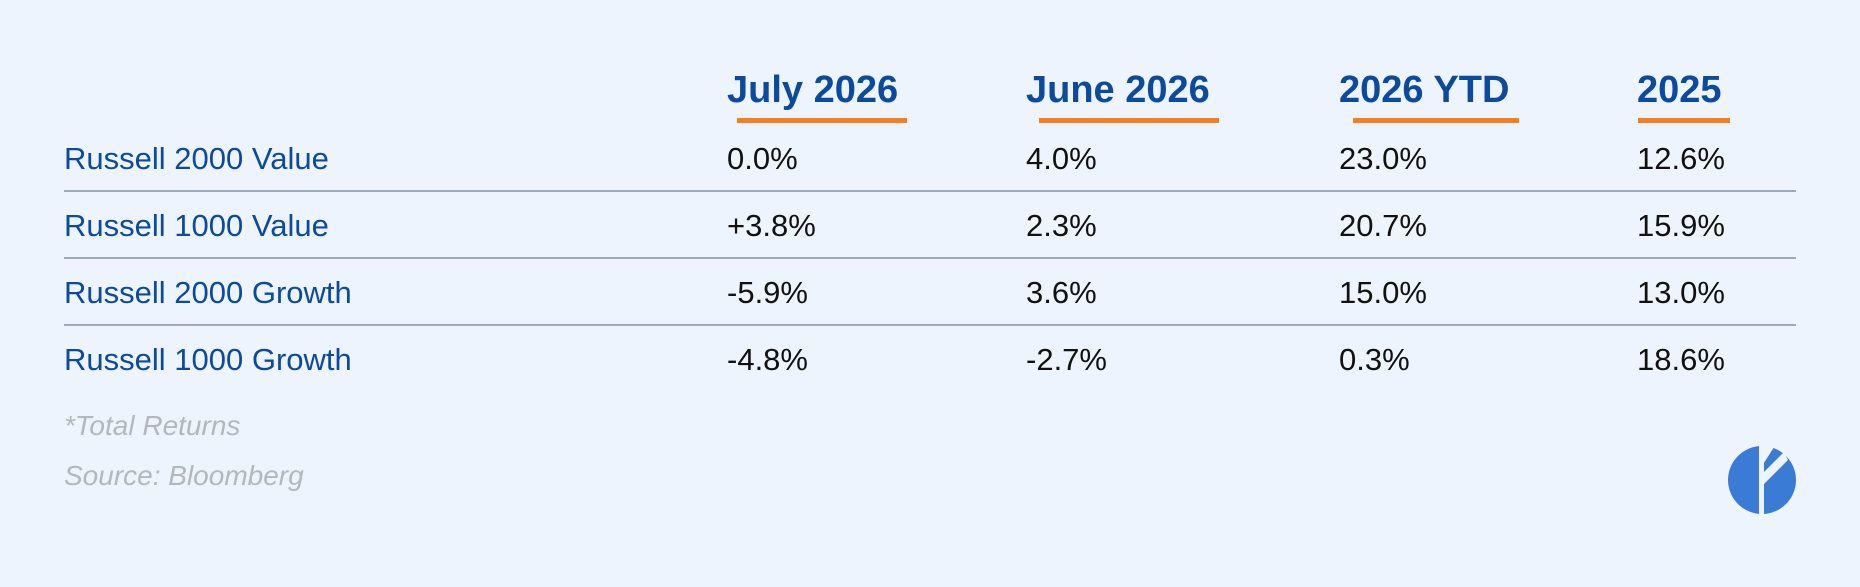 This screenshot has width=1860, height=587. Describe the element at coordinates (1061, 292) in the screenshot. I see `table-cell: 3.6%` at that location.